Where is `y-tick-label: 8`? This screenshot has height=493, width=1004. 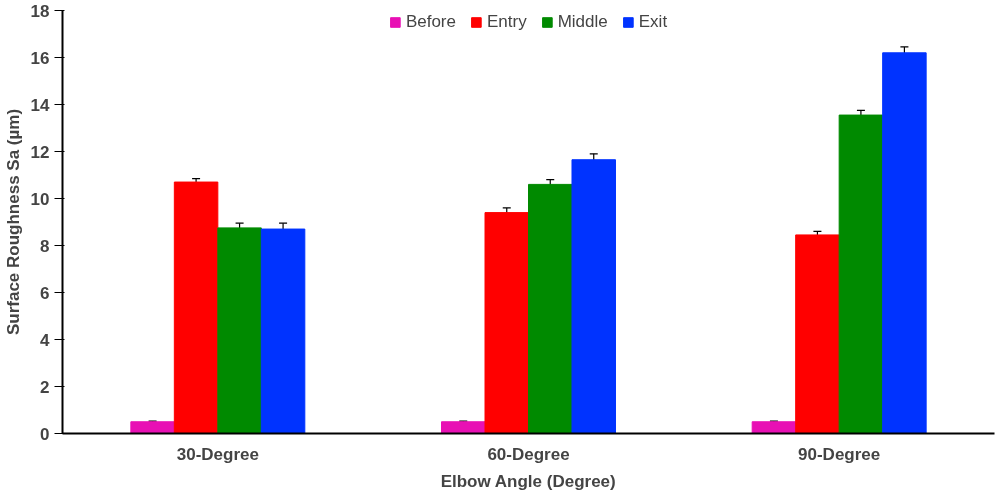
y-tick-label: 8 is located at coordinates (45, 246).